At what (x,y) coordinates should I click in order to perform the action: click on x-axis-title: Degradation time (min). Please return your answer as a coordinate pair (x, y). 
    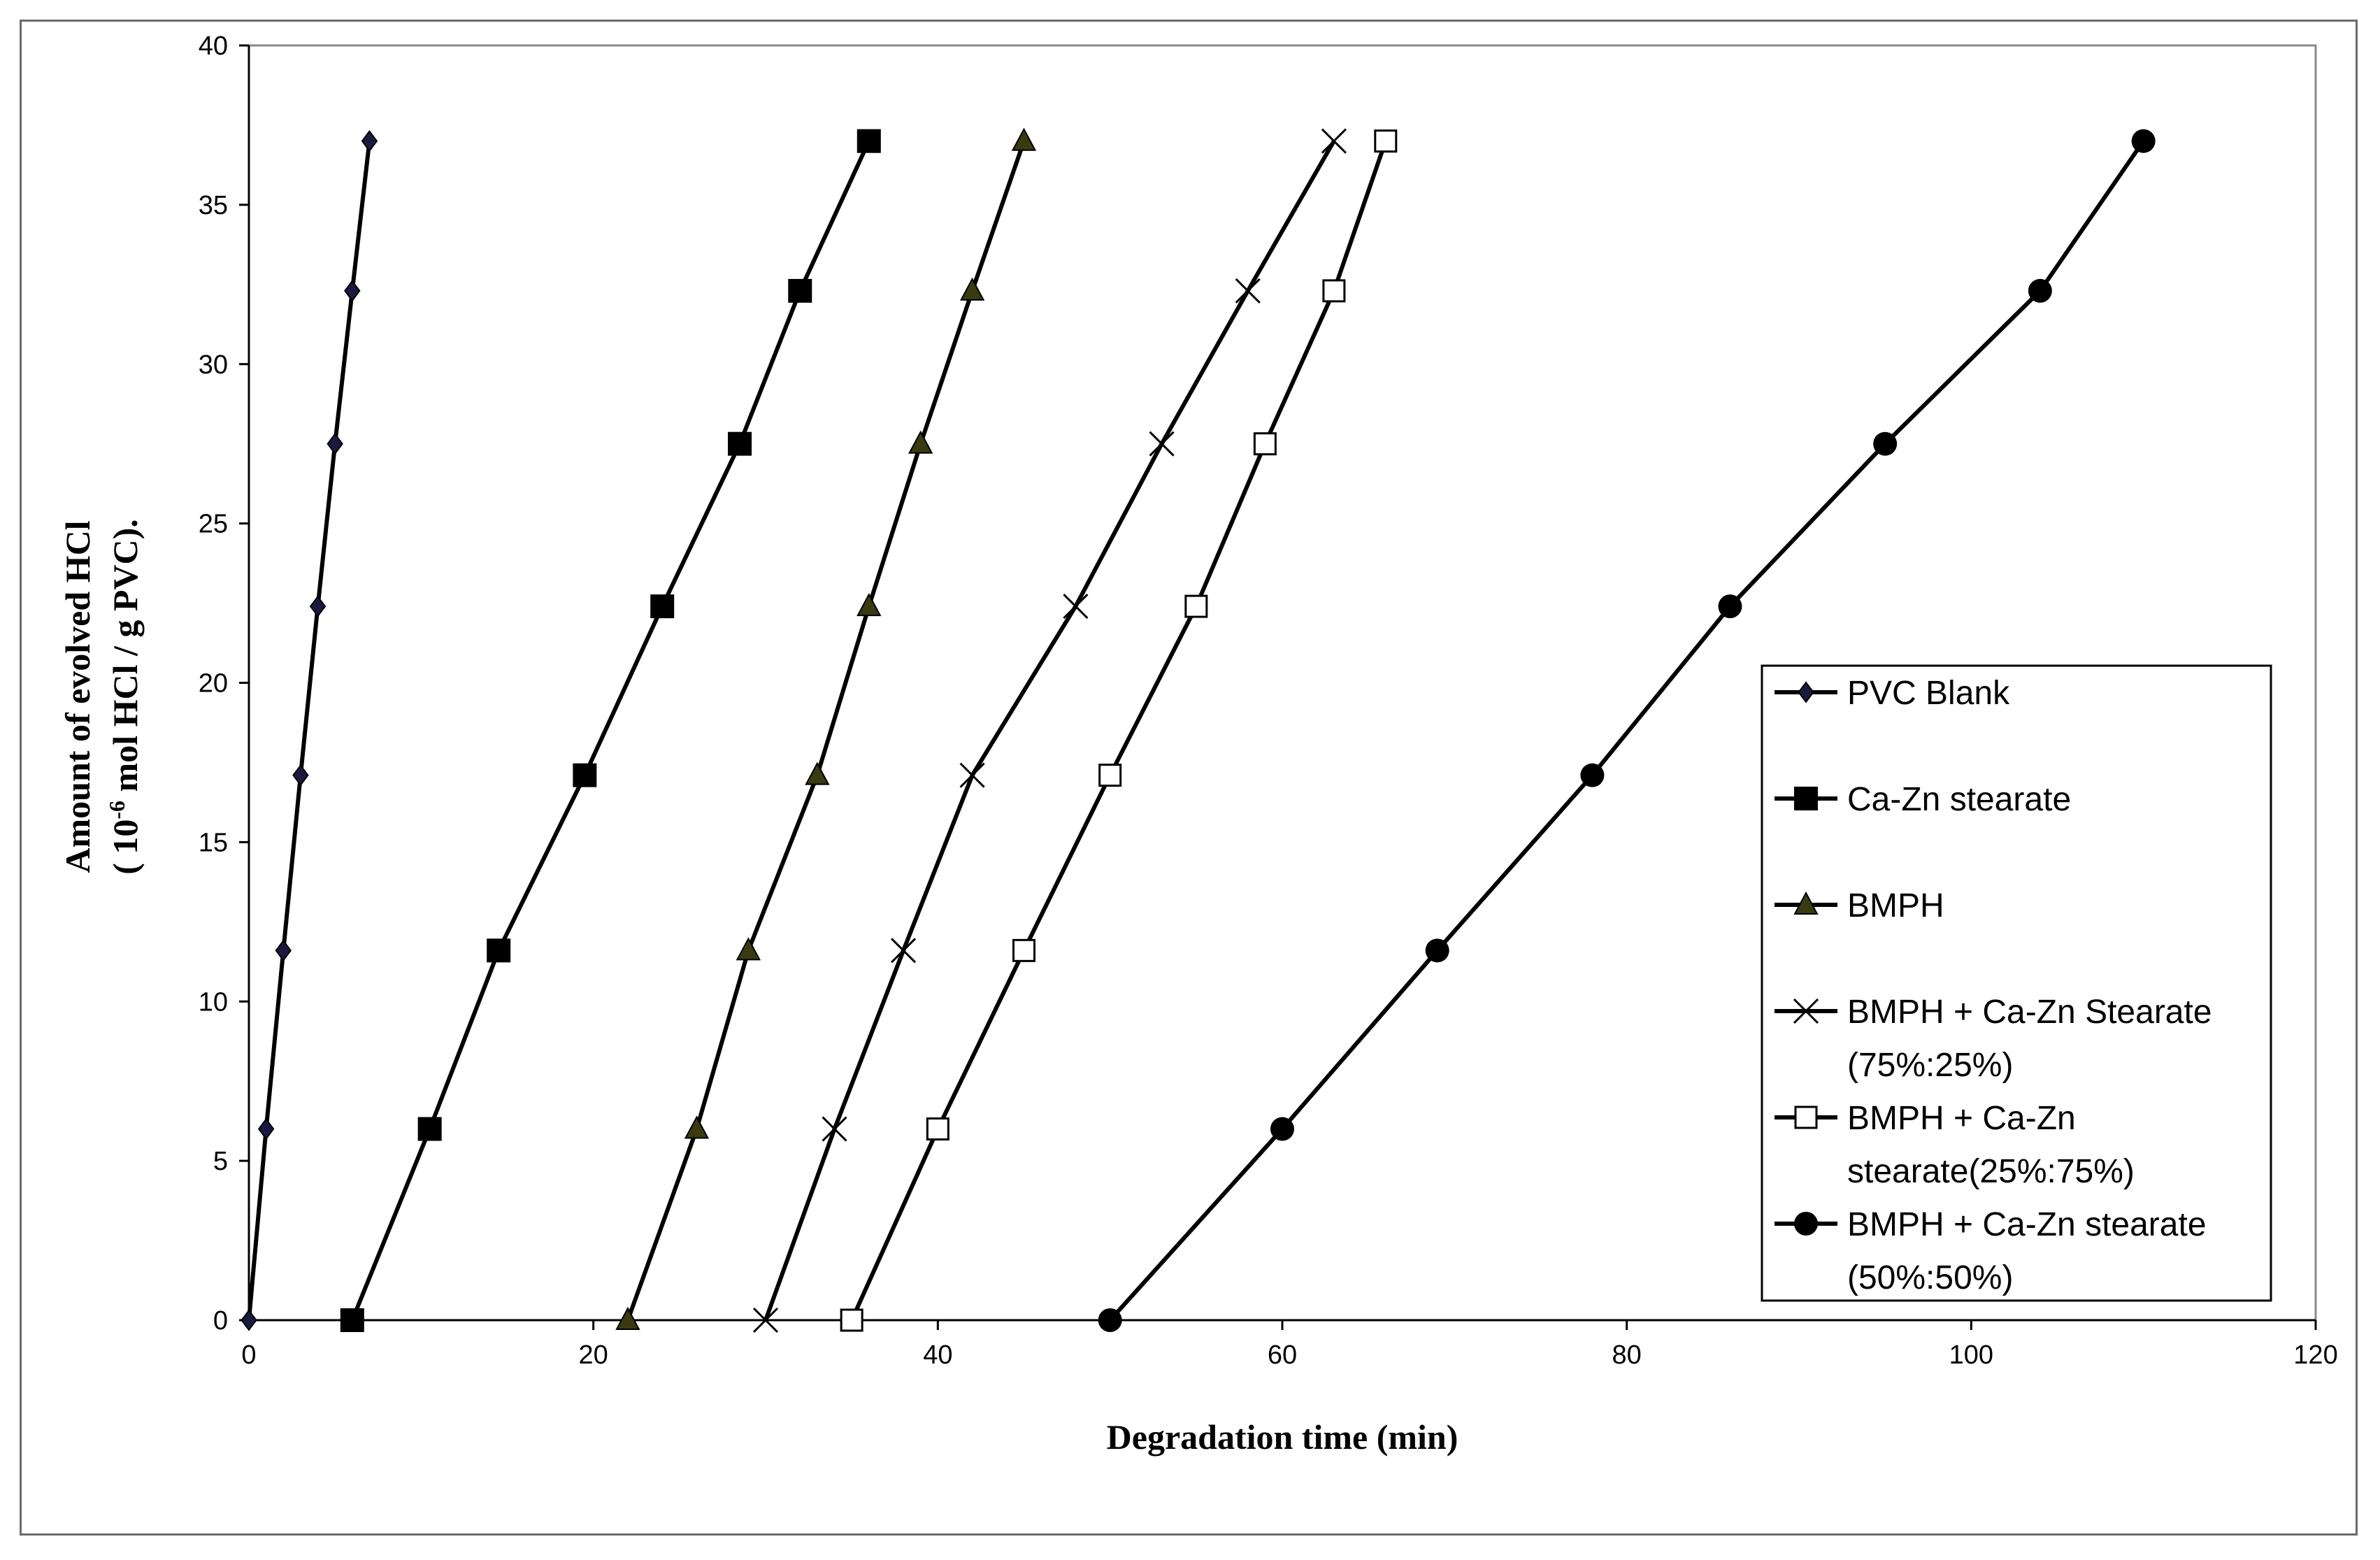
    Looking at the image, I should click on (1282, 1437).